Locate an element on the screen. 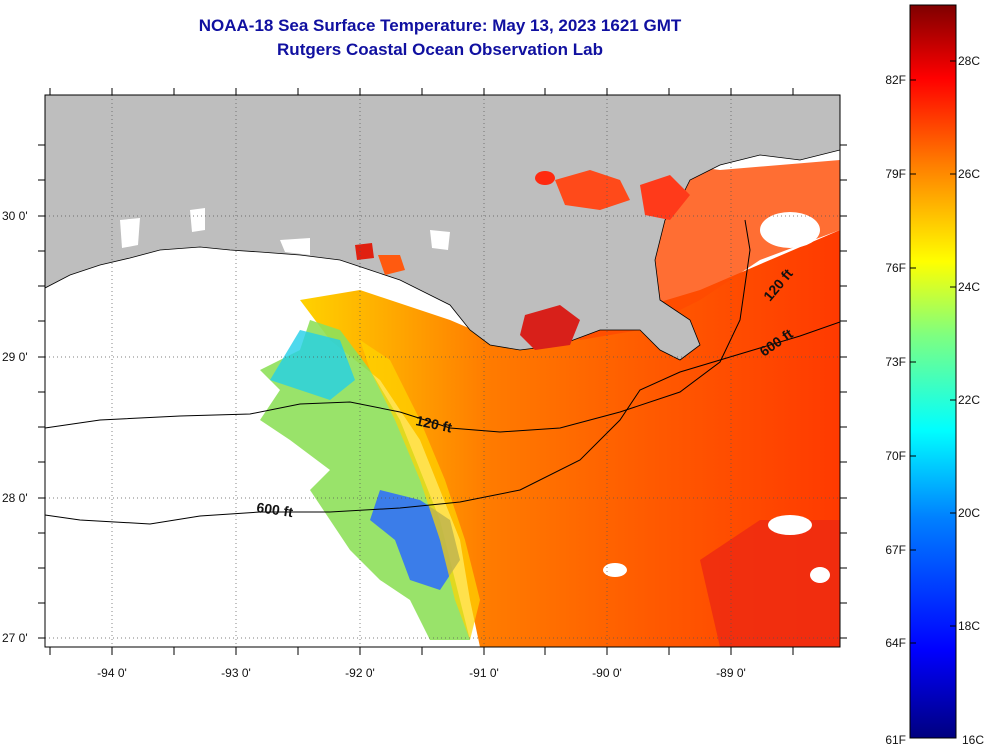 The height and width of the screenshot is (754, 992). cyan-water-patch is located at coordinates (312, 365).